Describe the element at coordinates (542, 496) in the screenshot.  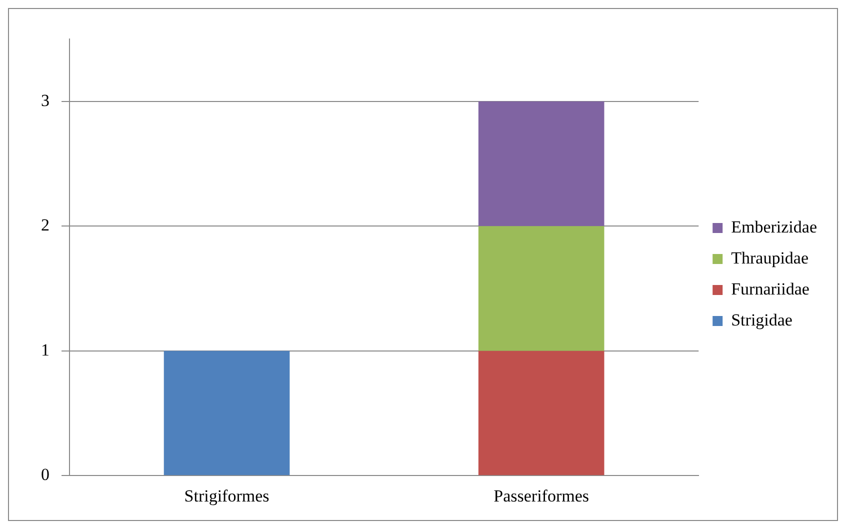
I see `x-tick-label: Passeriformes` at that location.